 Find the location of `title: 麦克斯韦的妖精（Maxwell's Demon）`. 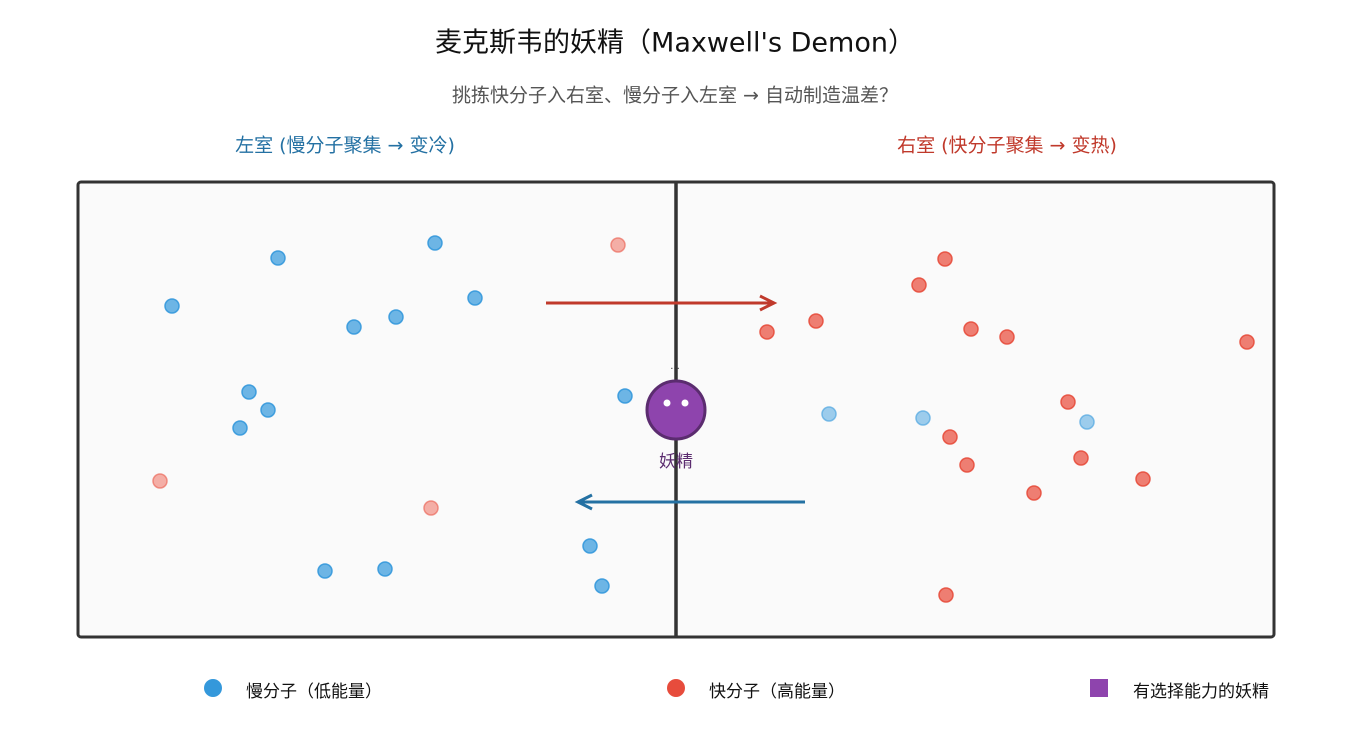

title: 麦克斯韦的妖精（Maxwell's Demon） is located at coordinates (675, 43).